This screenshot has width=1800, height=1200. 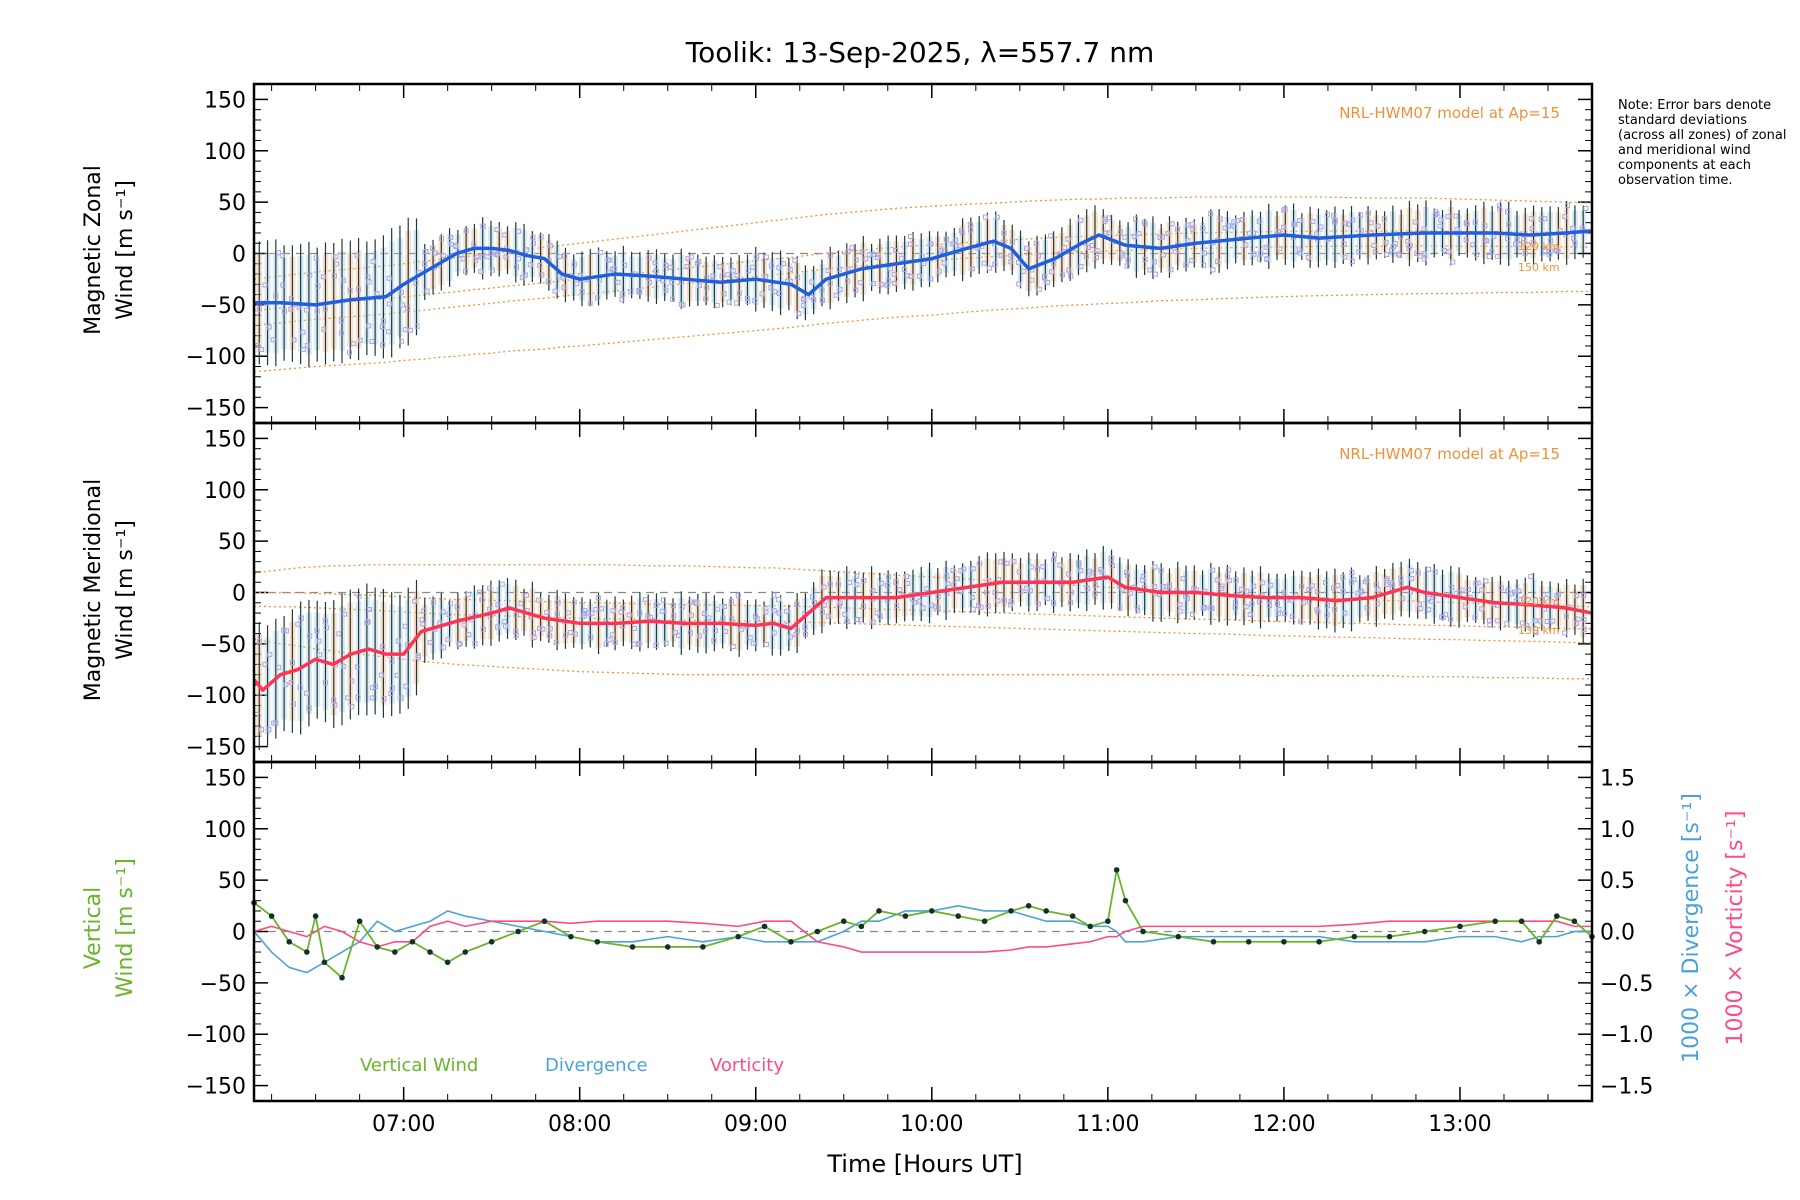 I want to click on x-tick-label: 09:00, so click(x=755, y=1124).